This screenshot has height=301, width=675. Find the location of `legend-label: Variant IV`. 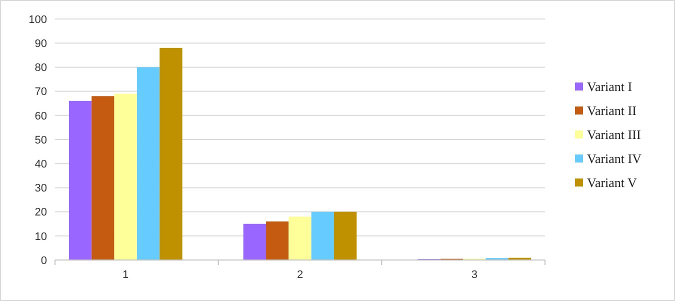

legend-label: Variant IV is located at coordinates (614, 158).